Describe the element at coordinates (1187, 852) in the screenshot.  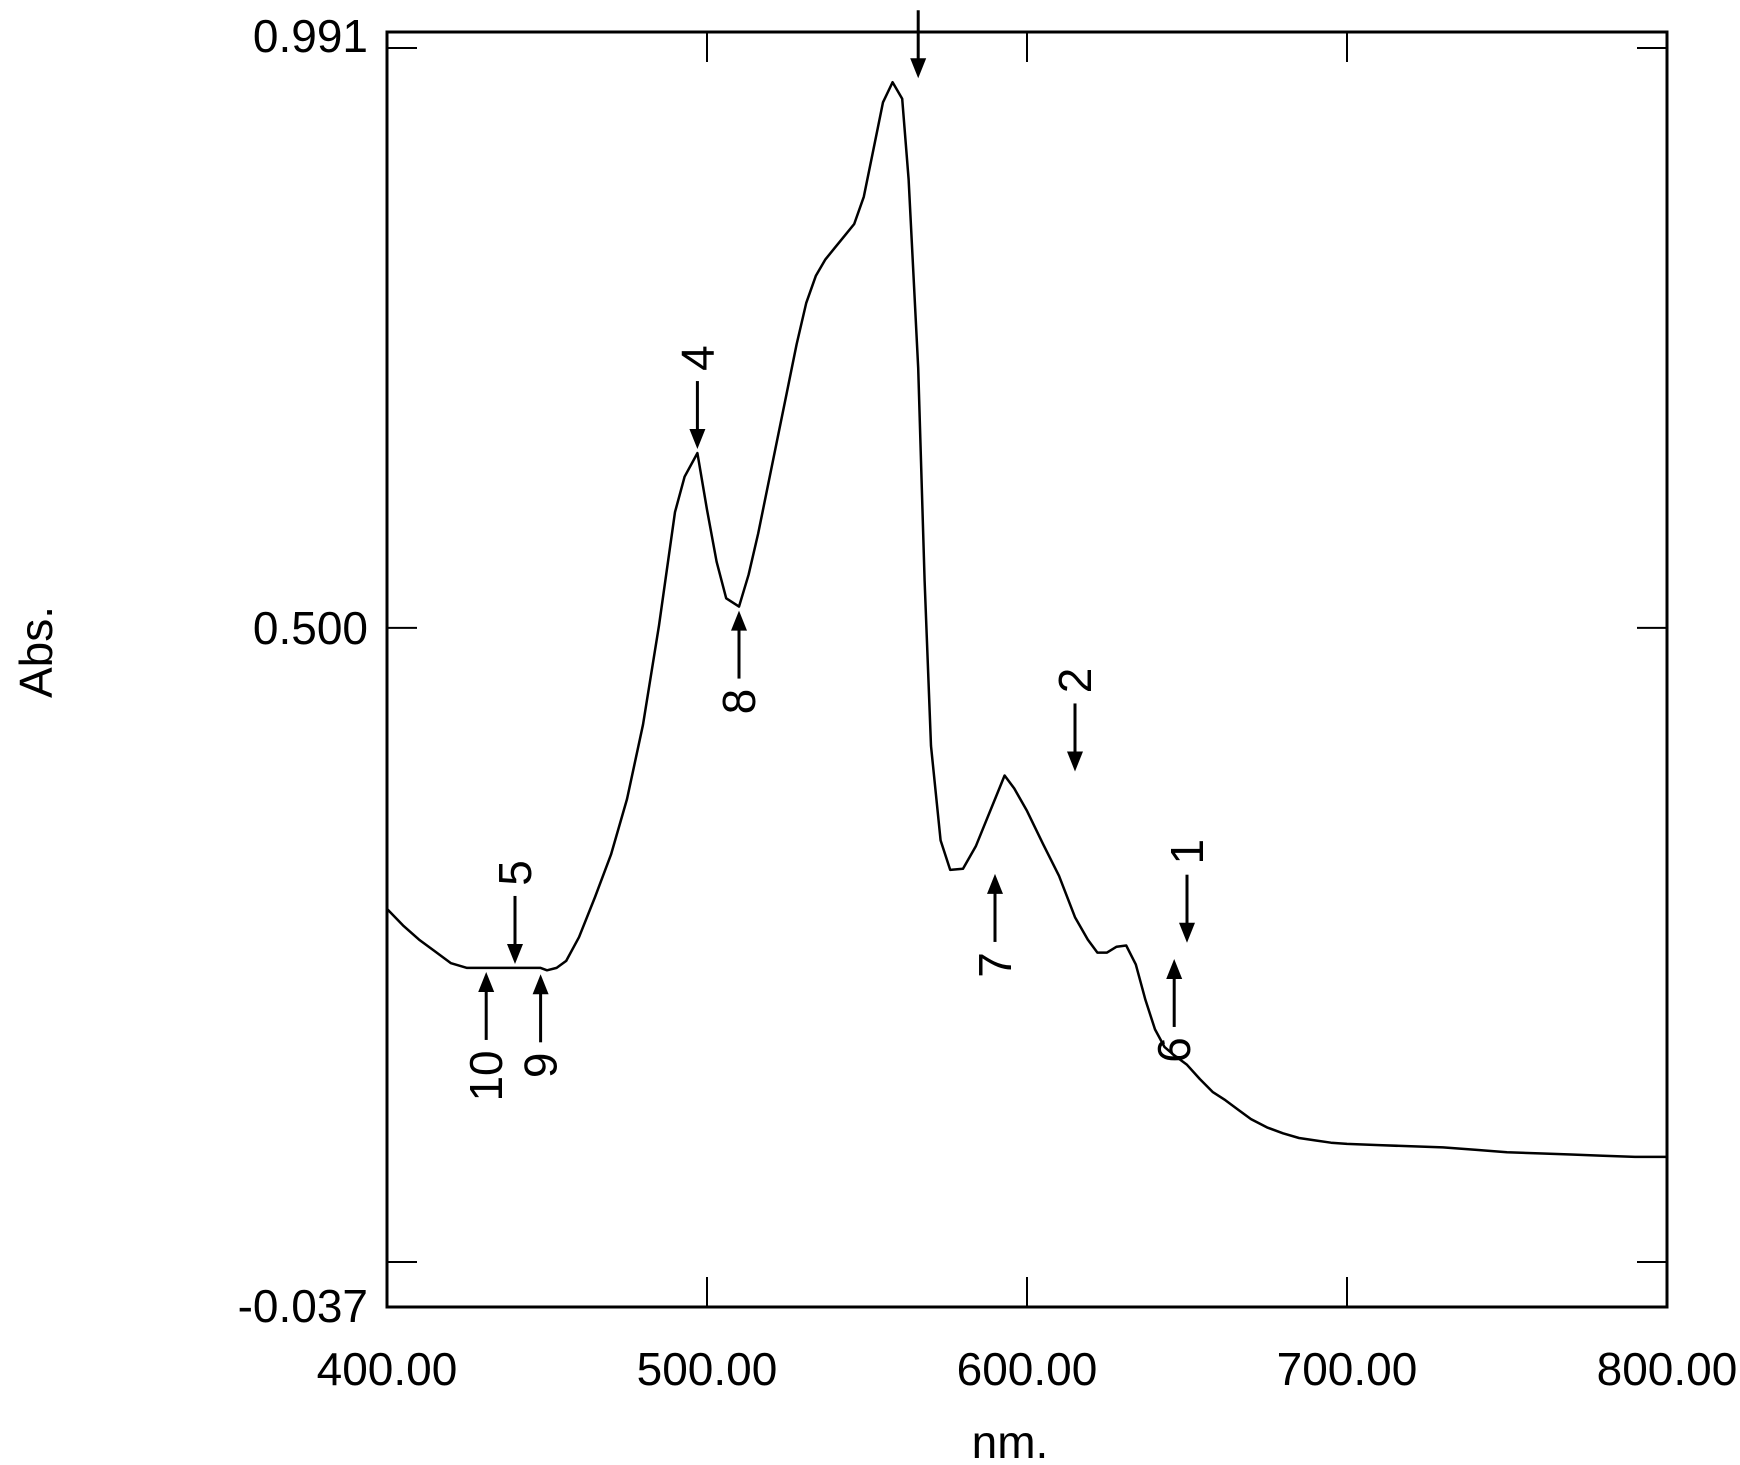
I see `peak-label: 1` at that location.